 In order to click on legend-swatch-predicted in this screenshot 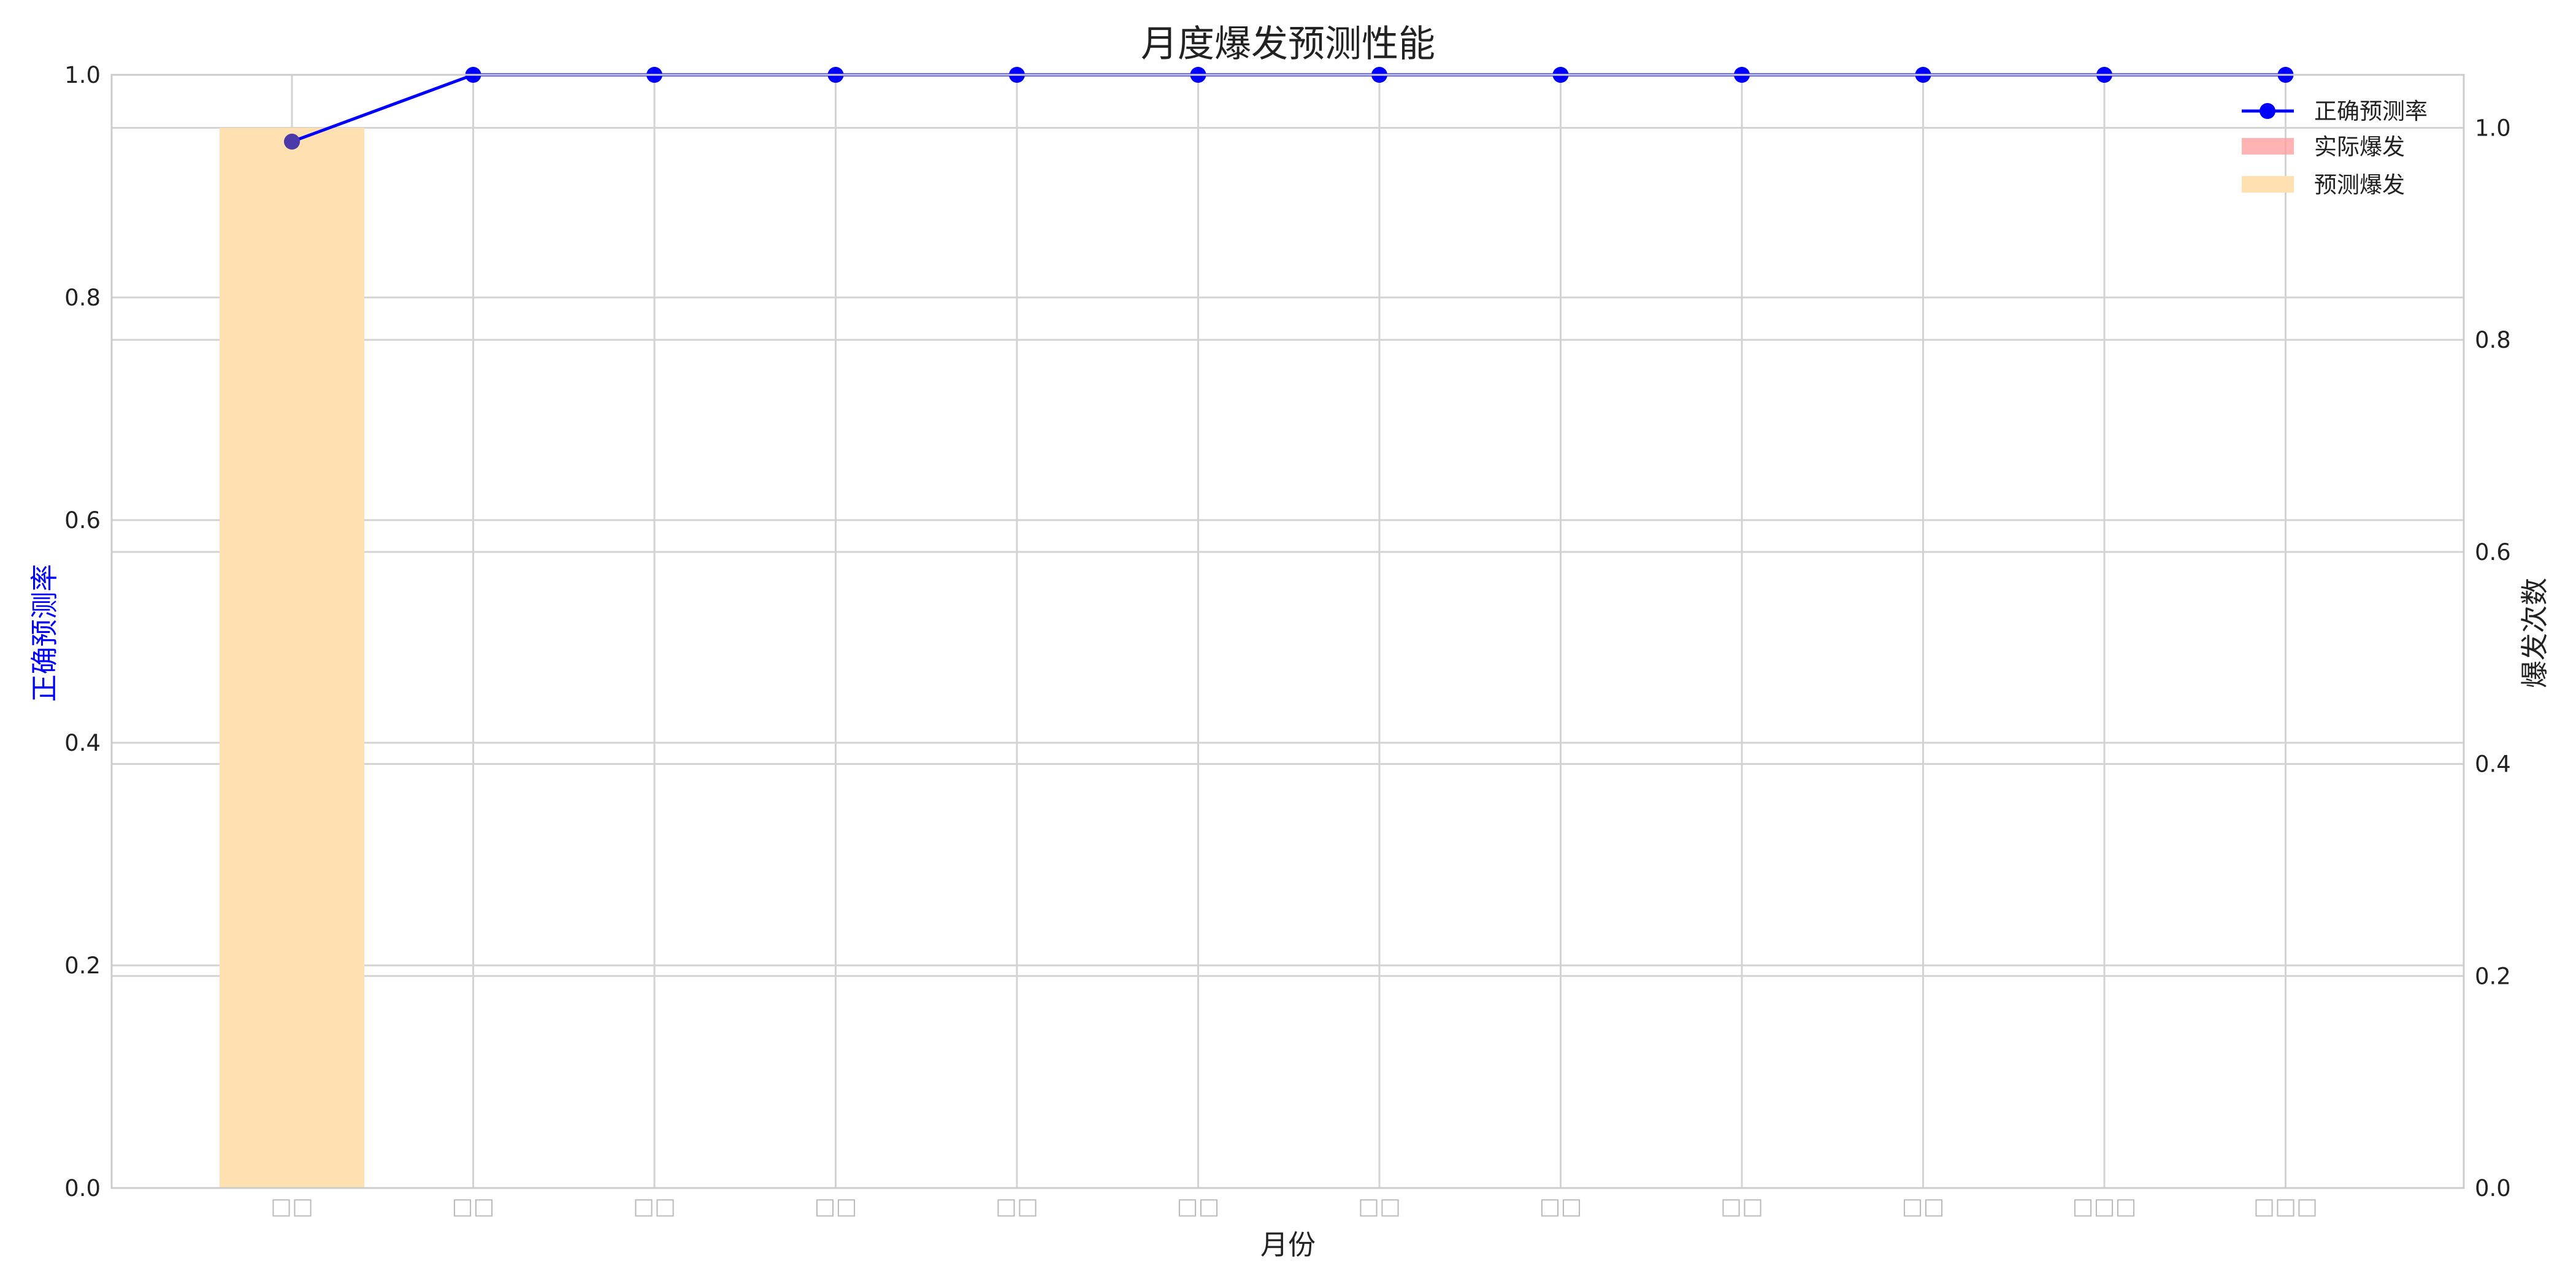, I will do `click(2268, 184)`.